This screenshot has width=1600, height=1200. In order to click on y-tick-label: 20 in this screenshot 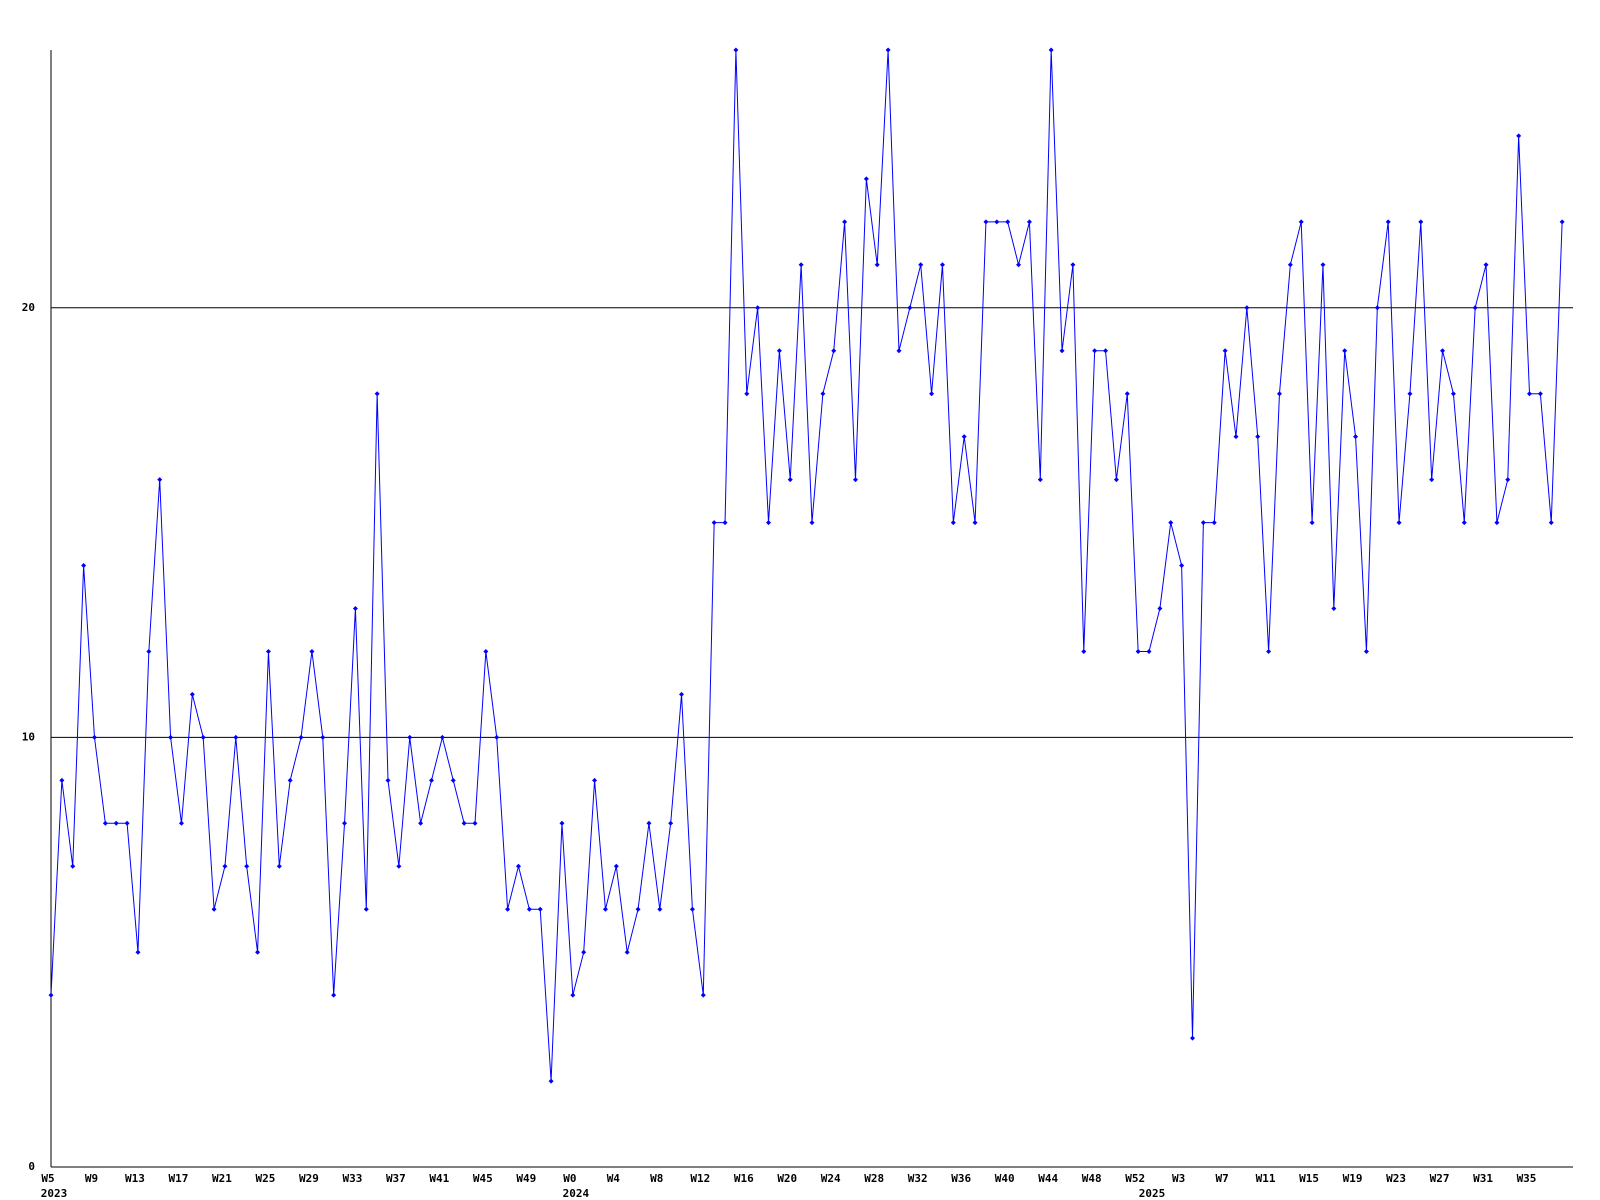, I will do `click(28, 307)`.